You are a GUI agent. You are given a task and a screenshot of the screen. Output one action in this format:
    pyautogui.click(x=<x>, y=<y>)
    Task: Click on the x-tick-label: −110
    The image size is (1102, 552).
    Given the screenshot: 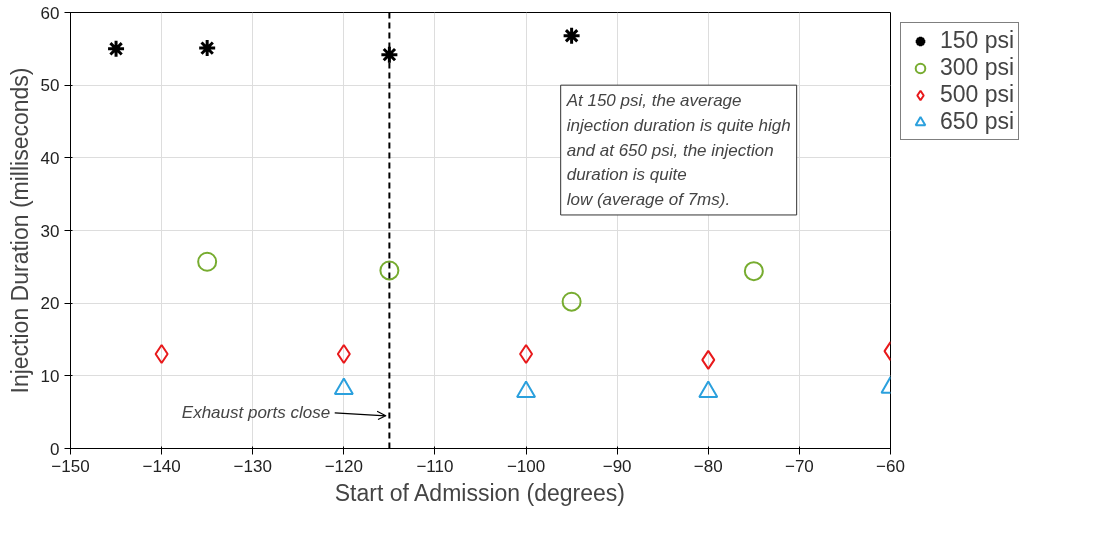 What is the action you would take?
    pyautogui.click(x=435, y=466)
    